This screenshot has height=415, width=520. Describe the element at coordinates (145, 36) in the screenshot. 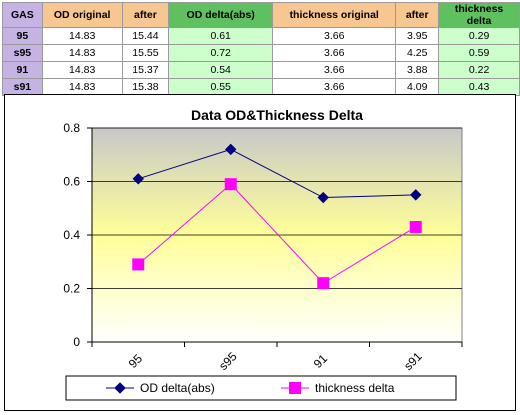

I see `cell-od-after: 15.44` at that location.